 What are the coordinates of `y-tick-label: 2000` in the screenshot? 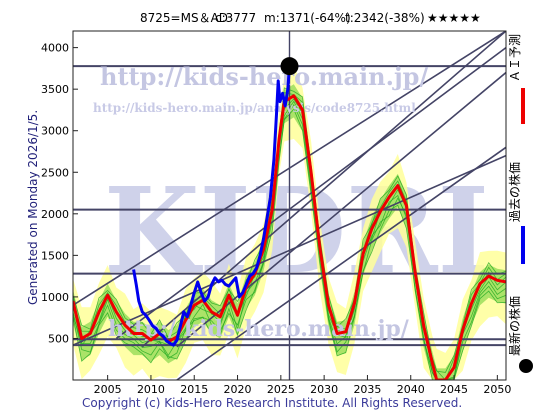 It's located at (55, 214).